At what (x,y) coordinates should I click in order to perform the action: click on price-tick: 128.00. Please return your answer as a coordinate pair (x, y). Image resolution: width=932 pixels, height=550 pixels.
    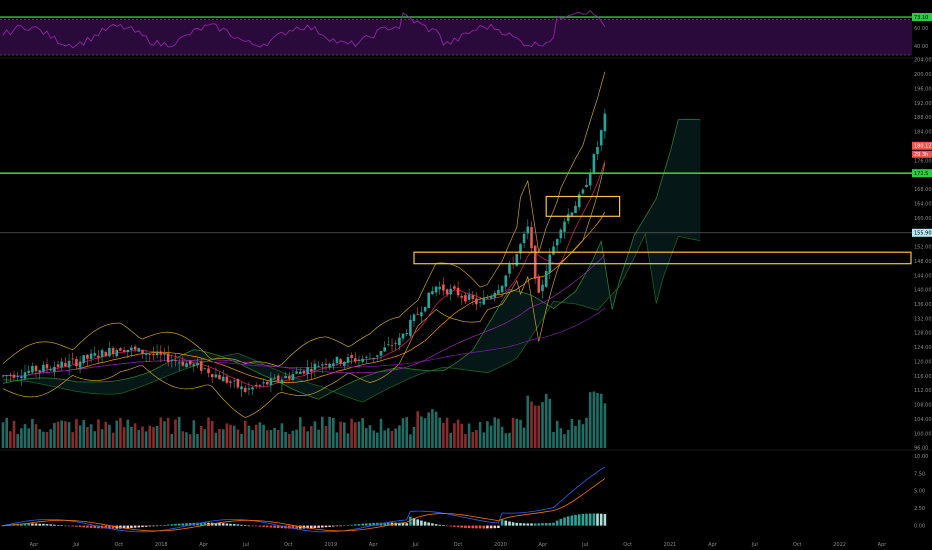
    Looking at the image, I should click on (923, 334).